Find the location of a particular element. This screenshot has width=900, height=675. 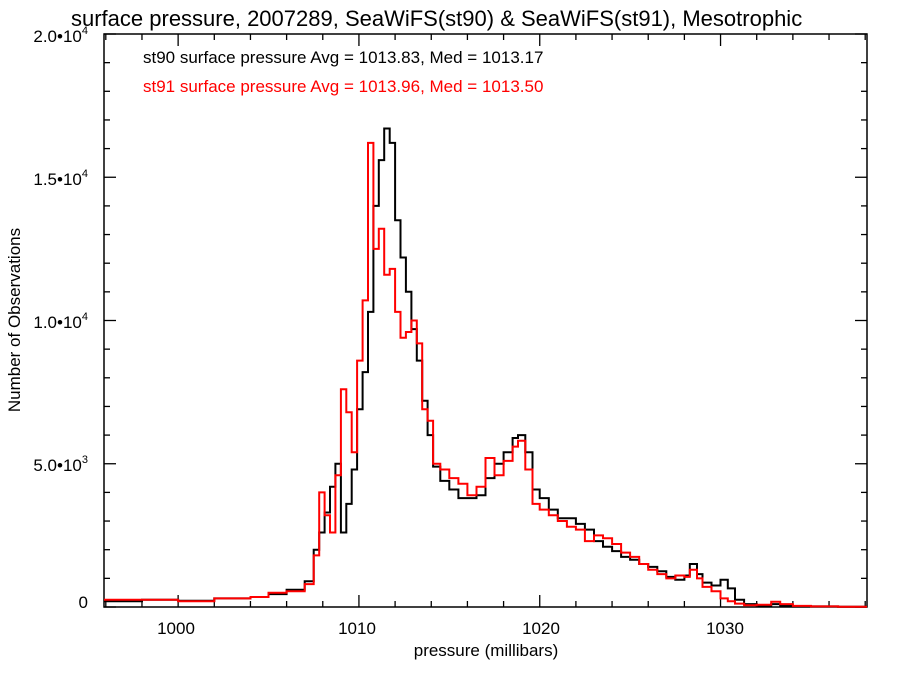

y-tick-labels: 0 5.0•103 1.0•104 1.5•104 2.0•104 is located at coordinates (60, 318).